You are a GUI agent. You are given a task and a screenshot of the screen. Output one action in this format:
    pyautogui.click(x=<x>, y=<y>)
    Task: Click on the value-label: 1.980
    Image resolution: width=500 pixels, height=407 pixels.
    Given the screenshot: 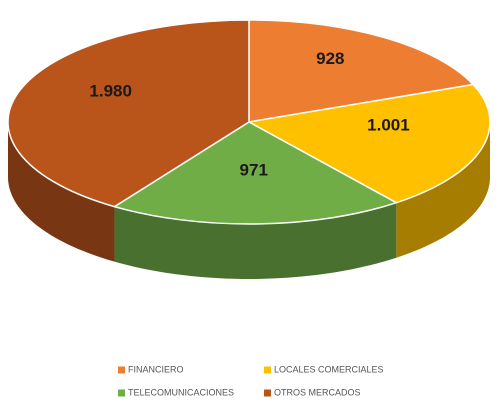 What is the action you would take?
    pyautogui.click(x=110, y=91)
    